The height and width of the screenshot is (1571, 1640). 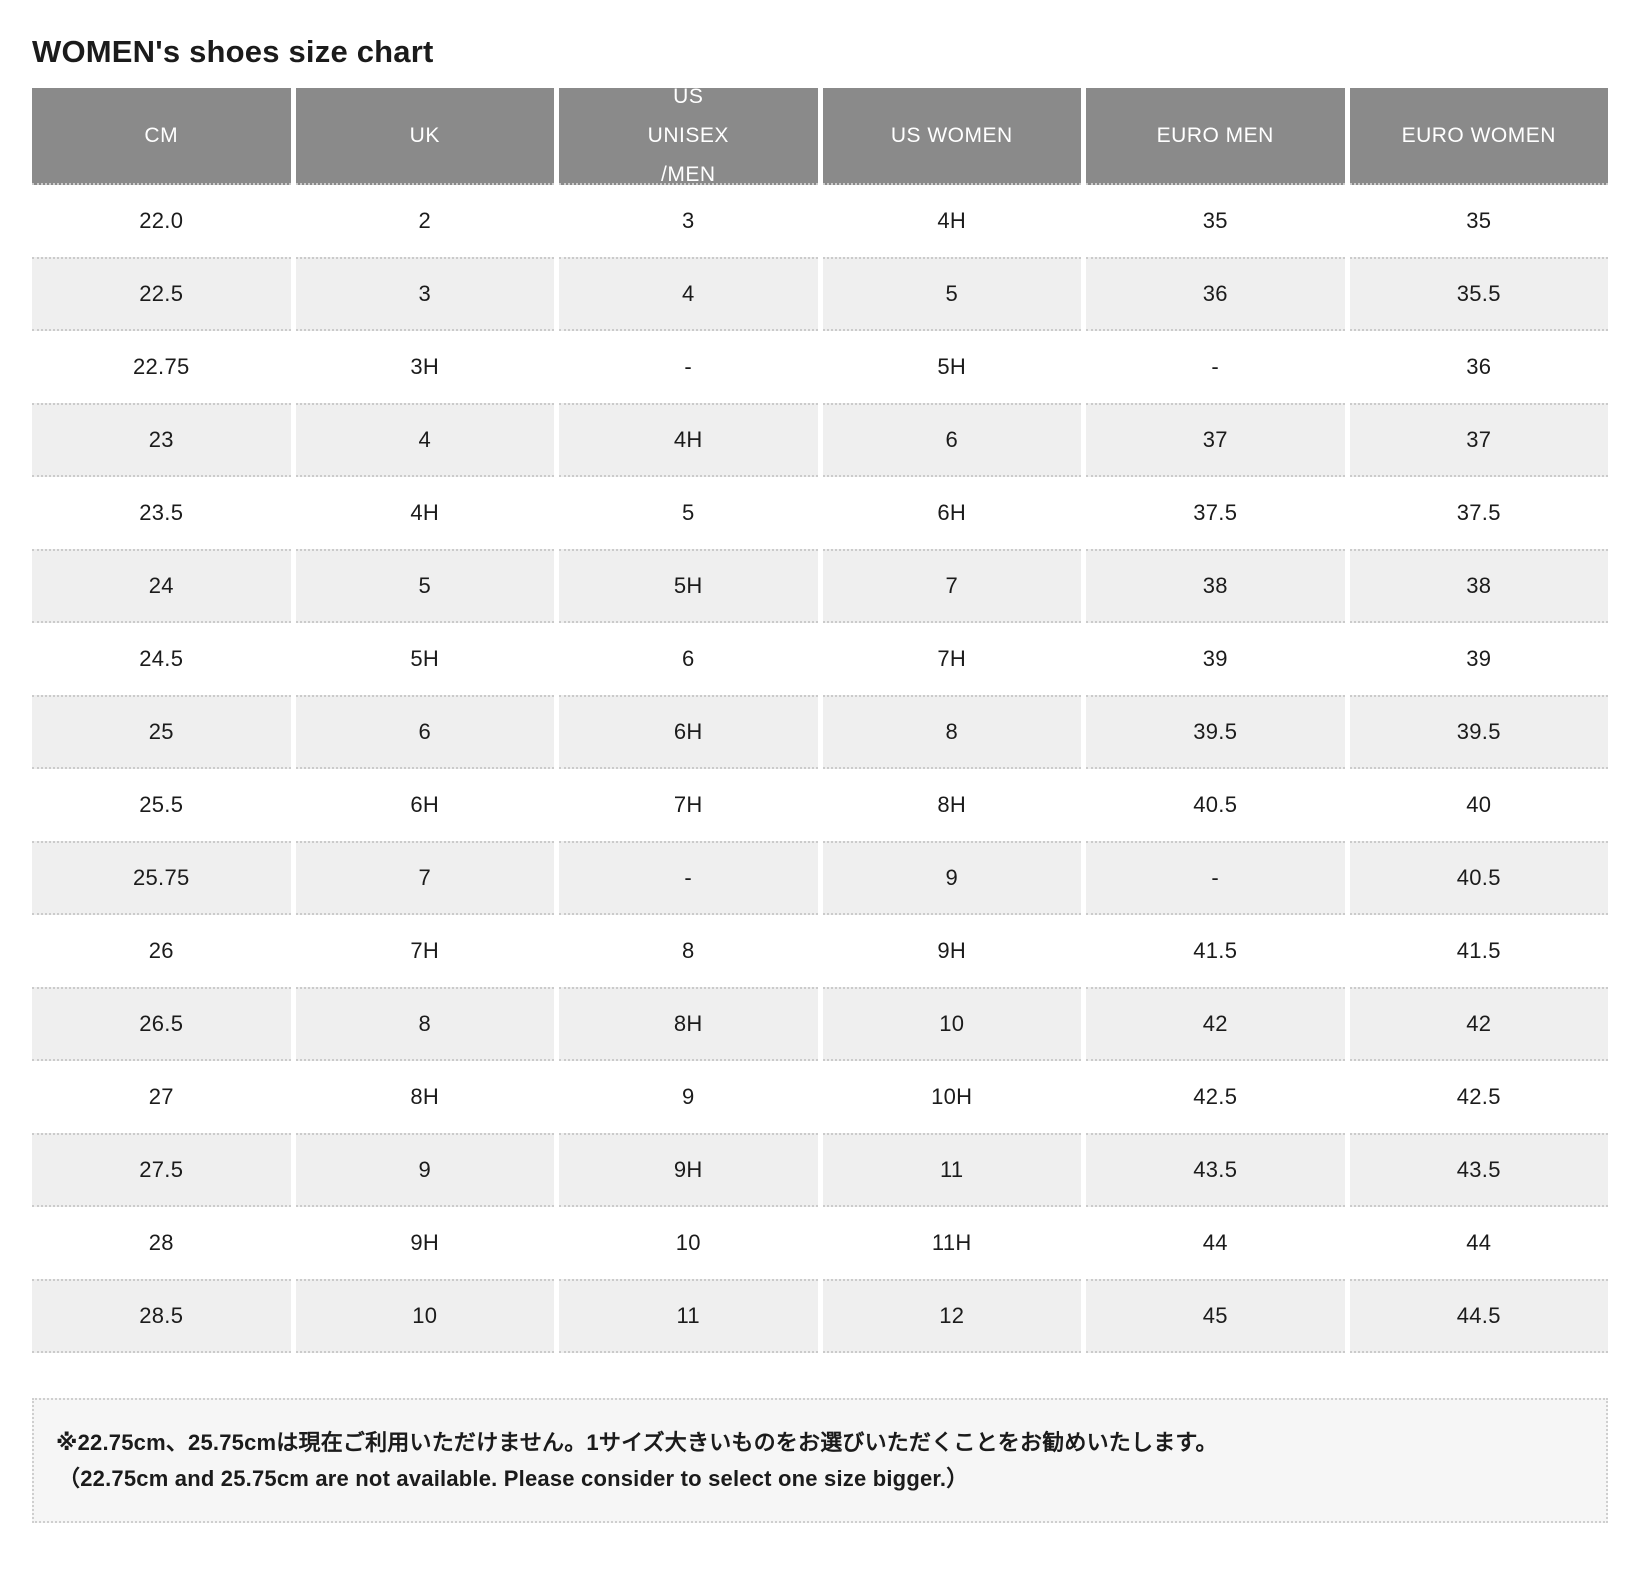 I want to click on table-cell: 12, so click(x=951, y=1316).